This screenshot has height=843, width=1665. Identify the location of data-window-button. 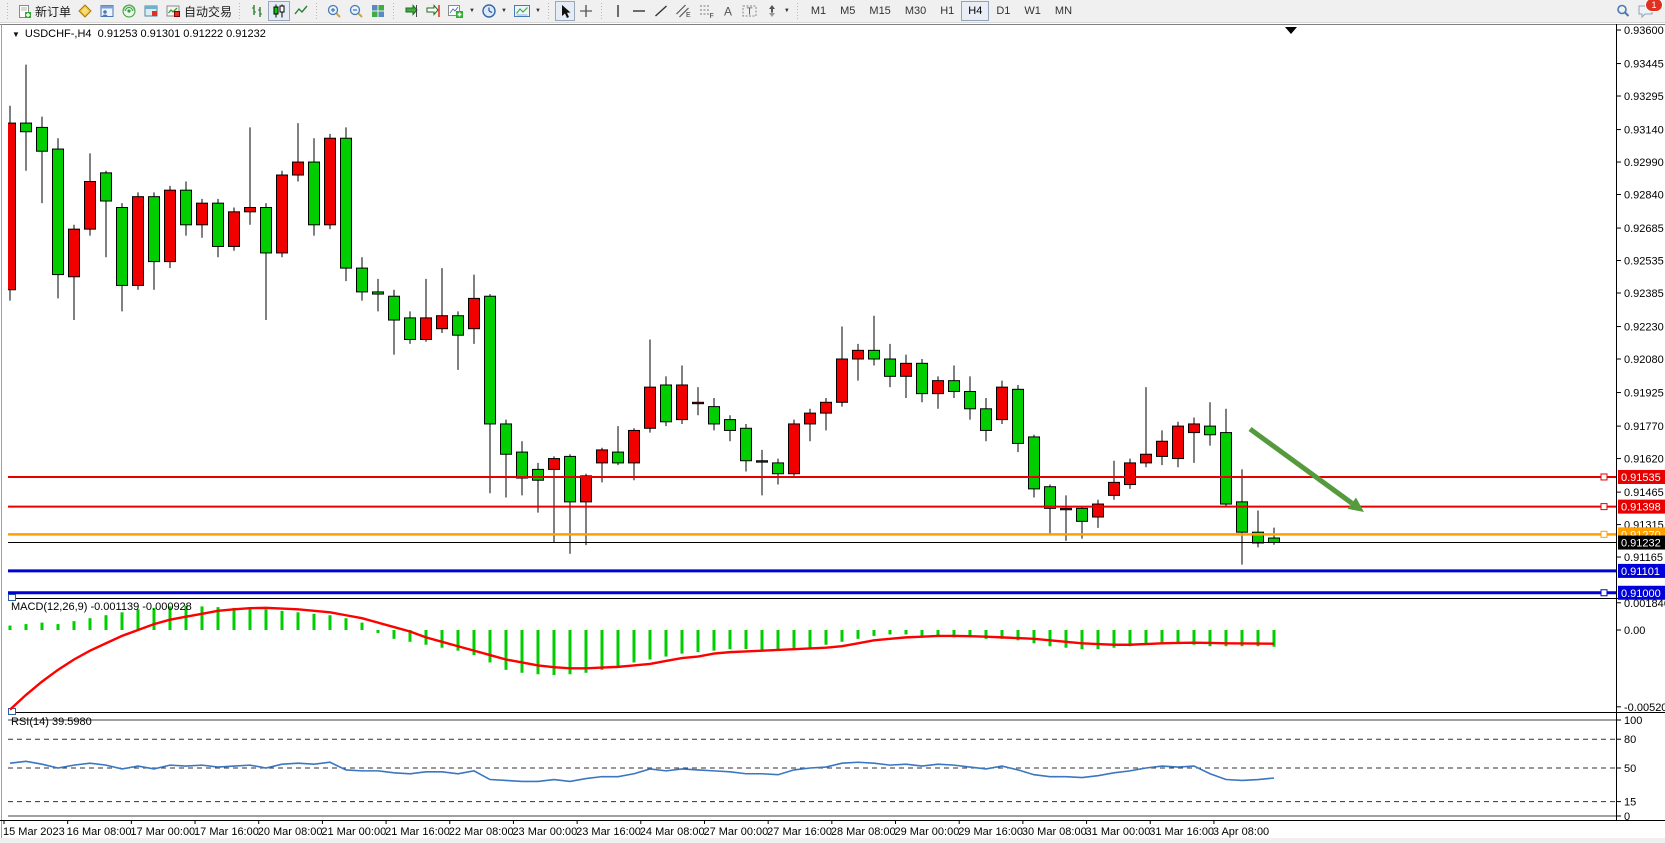
(107, 11).